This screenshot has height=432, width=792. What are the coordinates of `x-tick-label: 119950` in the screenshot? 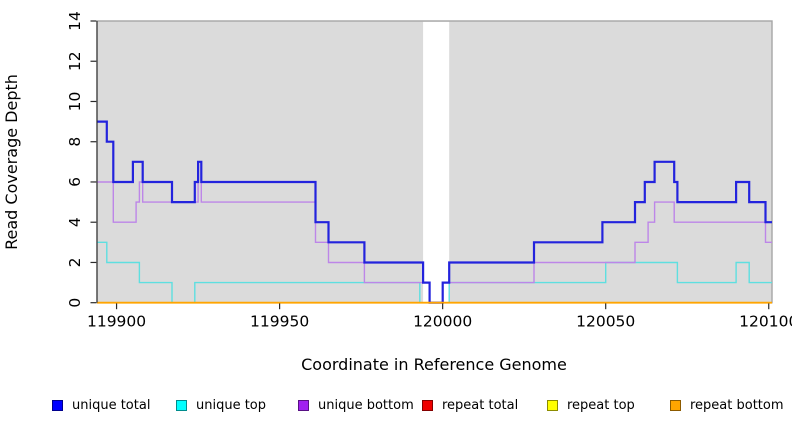 It's located at (279, 322).